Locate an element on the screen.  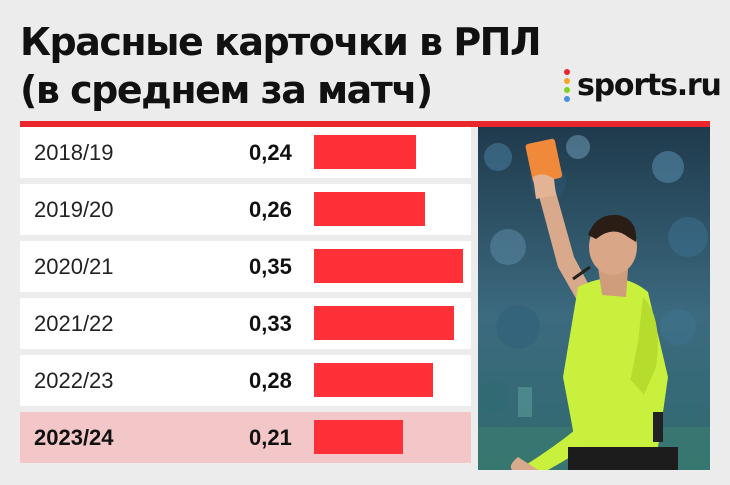
table-row: 2023/24 0,21 is located at coordinates (245, 437).